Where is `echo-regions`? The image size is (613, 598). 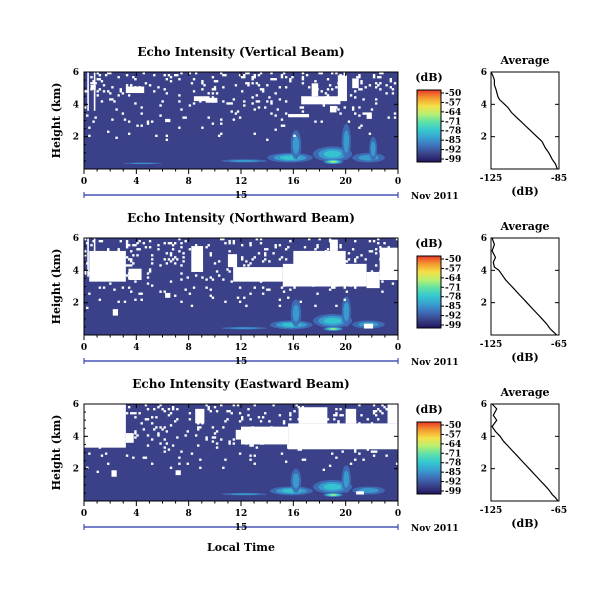 echo-regions is located at coordinates (303, 313).